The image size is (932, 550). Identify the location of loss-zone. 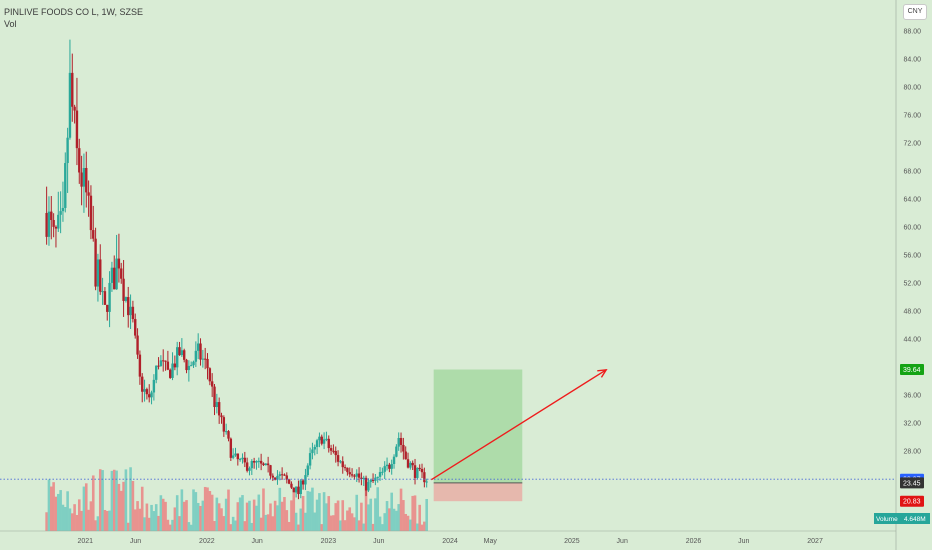
(478, 492).